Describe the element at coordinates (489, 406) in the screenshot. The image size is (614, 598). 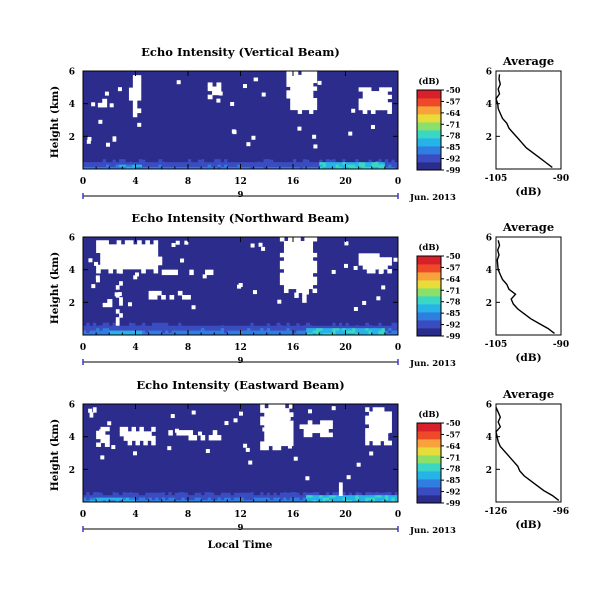
I see `average-y-tick-label: 6` at that location.